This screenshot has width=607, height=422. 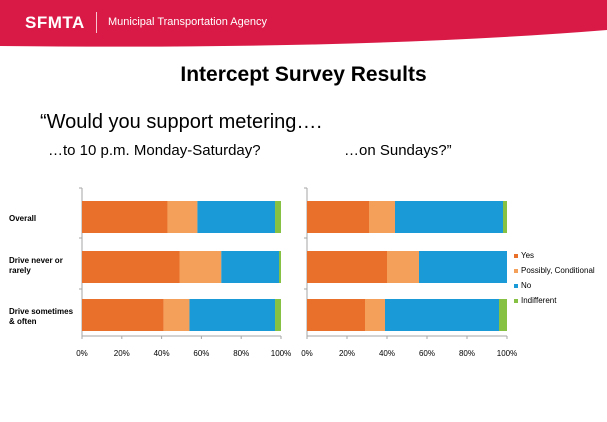 I want to click on question-text: “Would you support metering…., so click(x=181, y=122).